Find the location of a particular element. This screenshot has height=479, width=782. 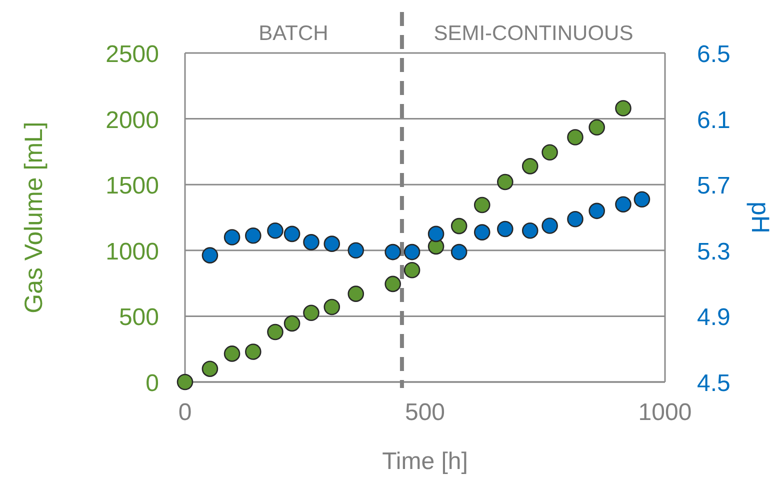

text: SEMI-CONTINUOUS is located at coordinates (534, 33).